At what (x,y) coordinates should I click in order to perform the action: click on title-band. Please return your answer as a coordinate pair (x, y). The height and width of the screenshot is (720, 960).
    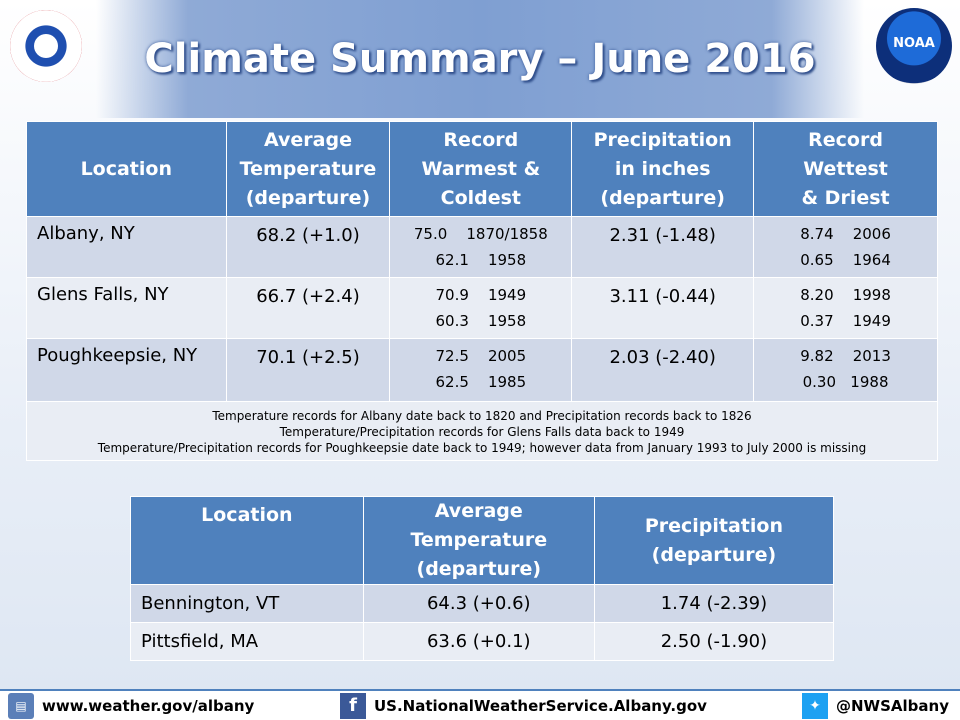
    Looking at the image, I should click on (480, 59).